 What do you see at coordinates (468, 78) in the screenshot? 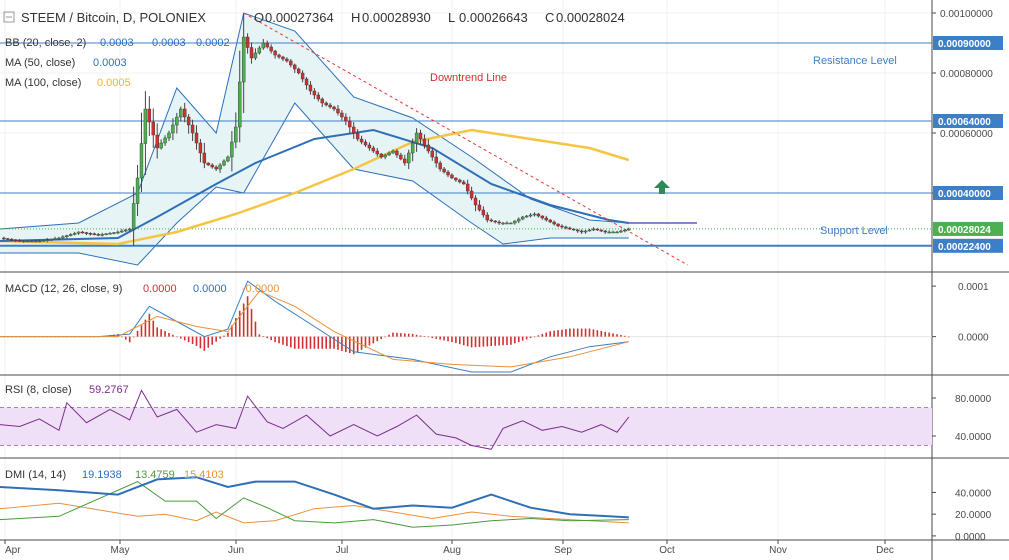
I see `downtrend-line-label: Downtrend Line` at bounding box center [468, 78].